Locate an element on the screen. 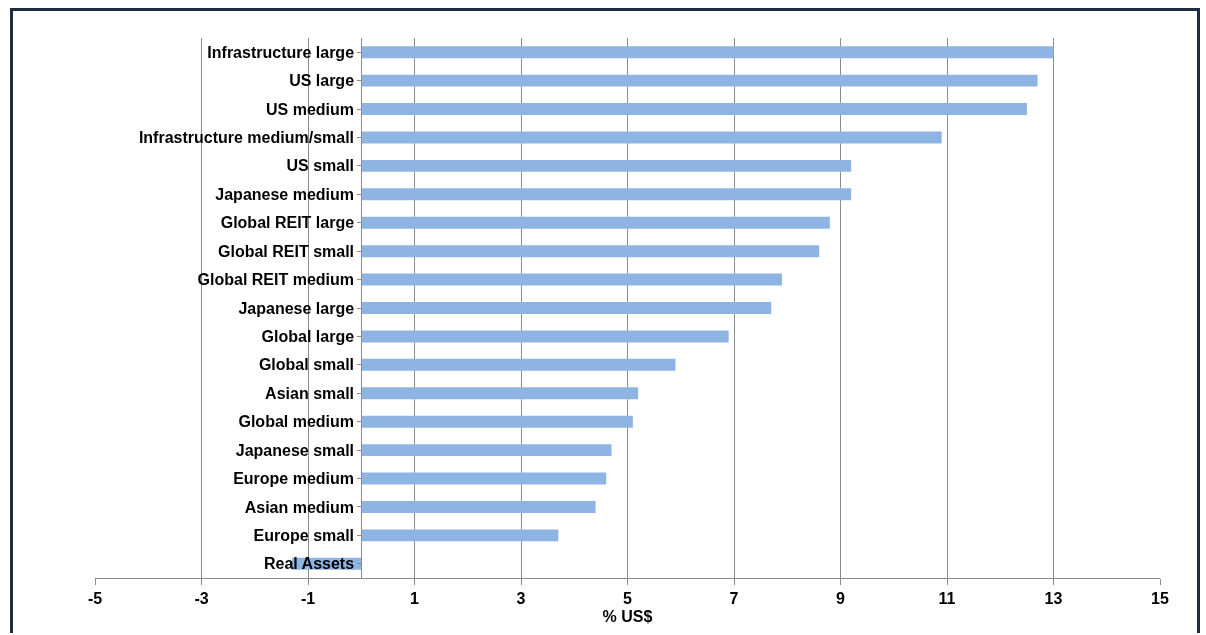 The height and width of the screenshot is (635, 1206). y-tick-label: Europe small is located at coordinates (304, 535).